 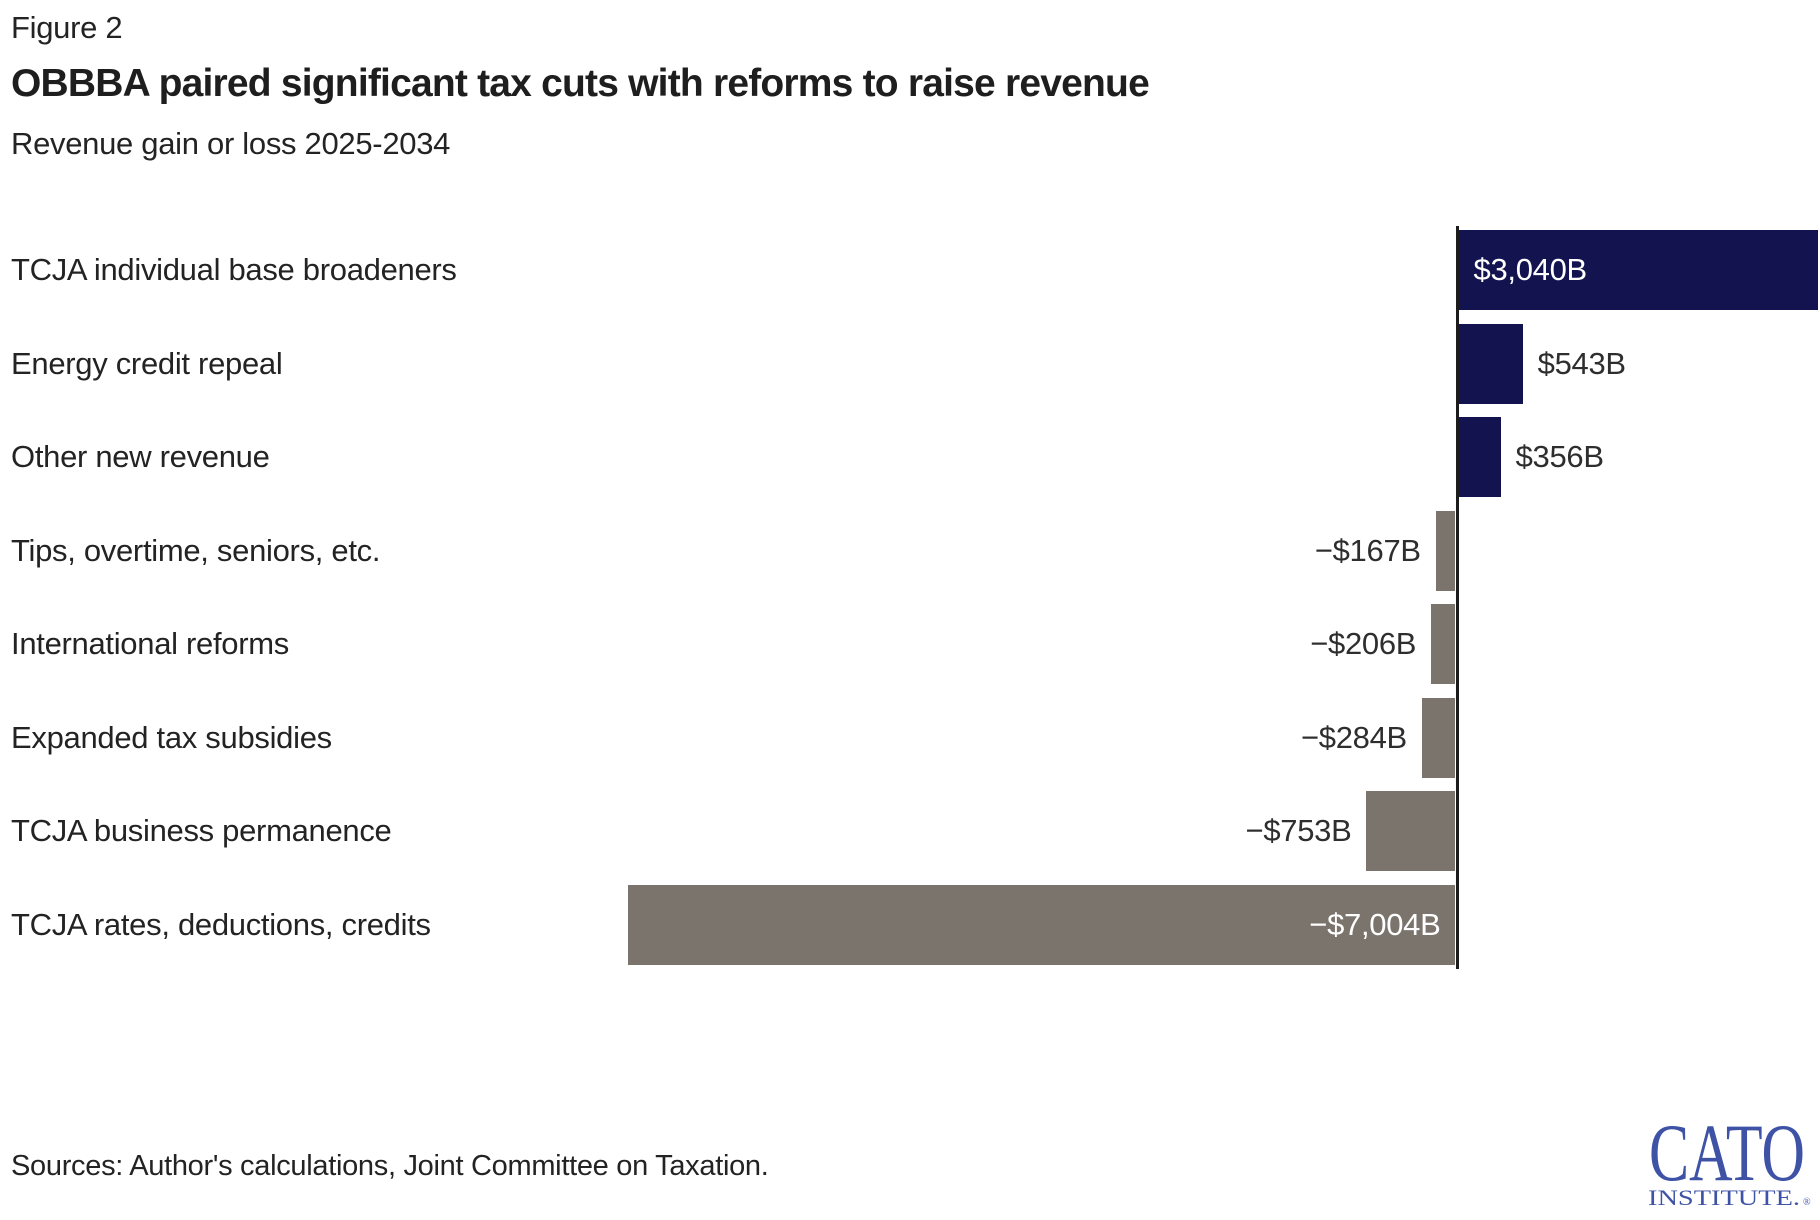 What do you see at coordinates (67, 27) in the screenshot?
I see `figure-label: Figure 2` at bounding box center [67, 27].